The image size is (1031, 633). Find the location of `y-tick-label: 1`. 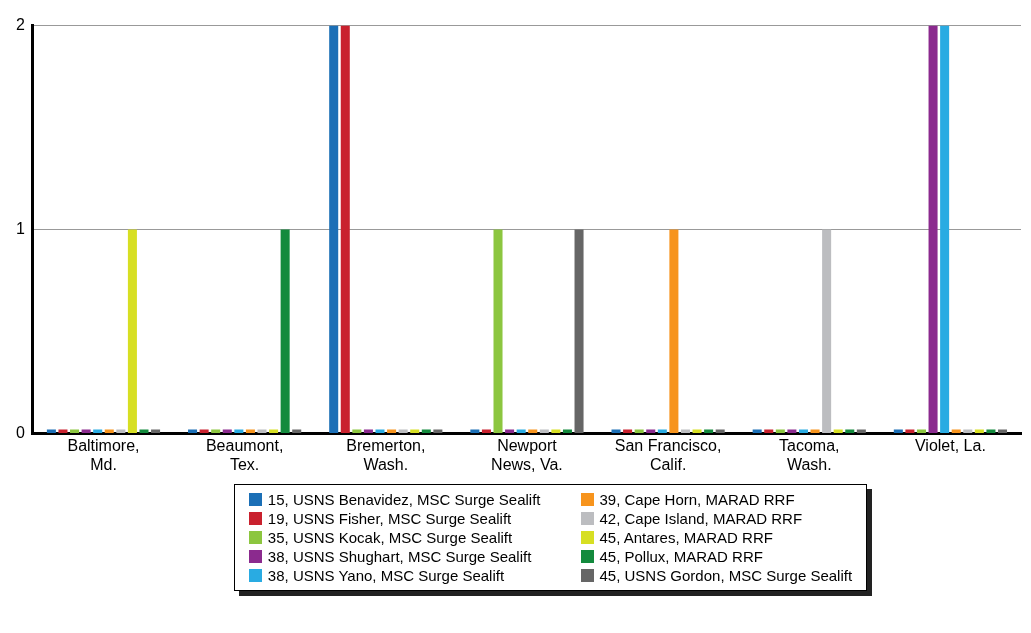

y-tick-label: 1 is located at coordinates (20, 229).